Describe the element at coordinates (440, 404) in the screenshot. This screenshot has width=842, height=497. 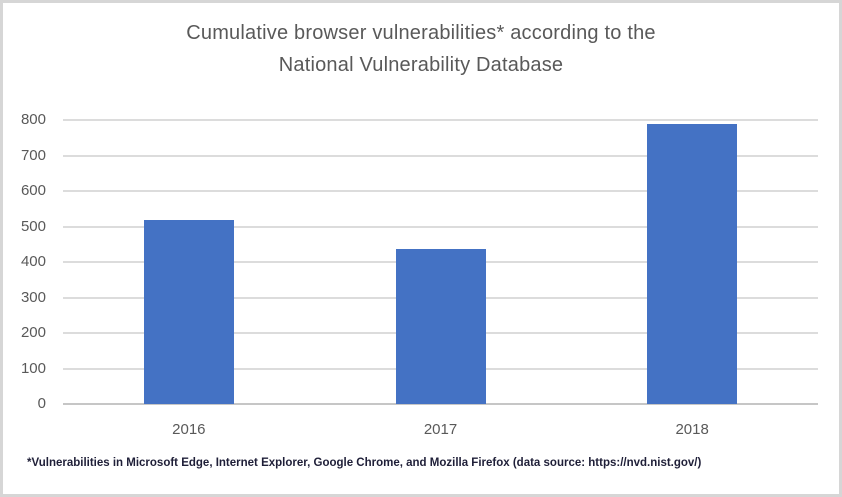
I see `x-axis-line` at that location.